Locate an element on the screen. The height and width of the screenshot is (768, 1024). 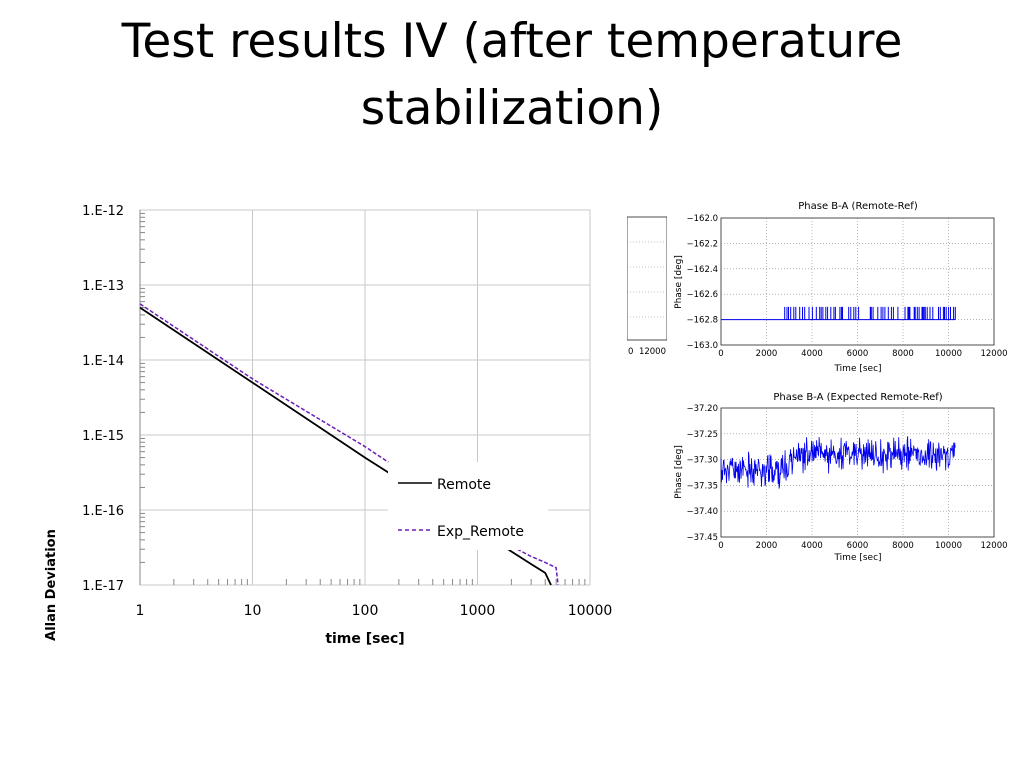
phase-remote-ref-y-tick-label: −162.2 is located at coordinates (702, 244).